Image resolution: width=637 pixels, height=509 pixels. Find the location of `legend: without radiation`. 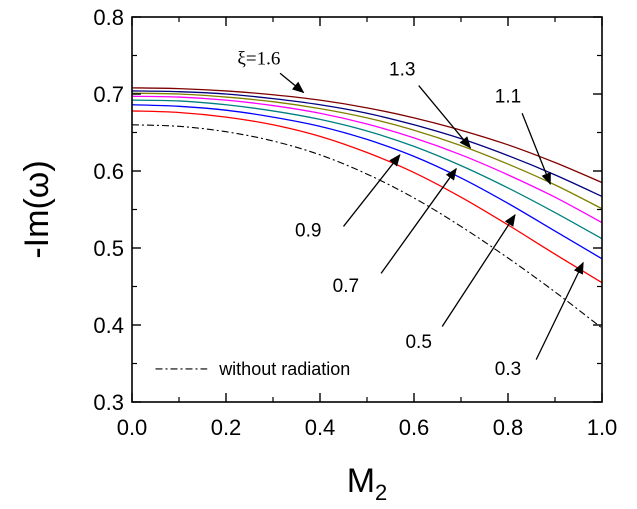

legend: without radiation is located at coordinates (252, 369).